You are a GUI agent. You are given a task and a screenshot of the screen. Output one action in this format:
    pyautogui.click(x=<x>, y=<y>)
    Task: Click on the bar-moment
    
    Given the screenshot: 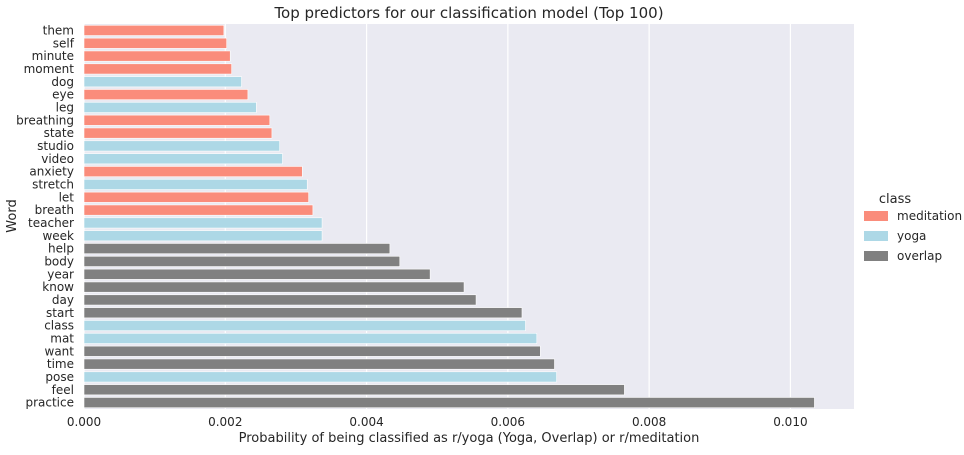 What is the action you would take?
    pyautogui.click(x=157, y=69)
    